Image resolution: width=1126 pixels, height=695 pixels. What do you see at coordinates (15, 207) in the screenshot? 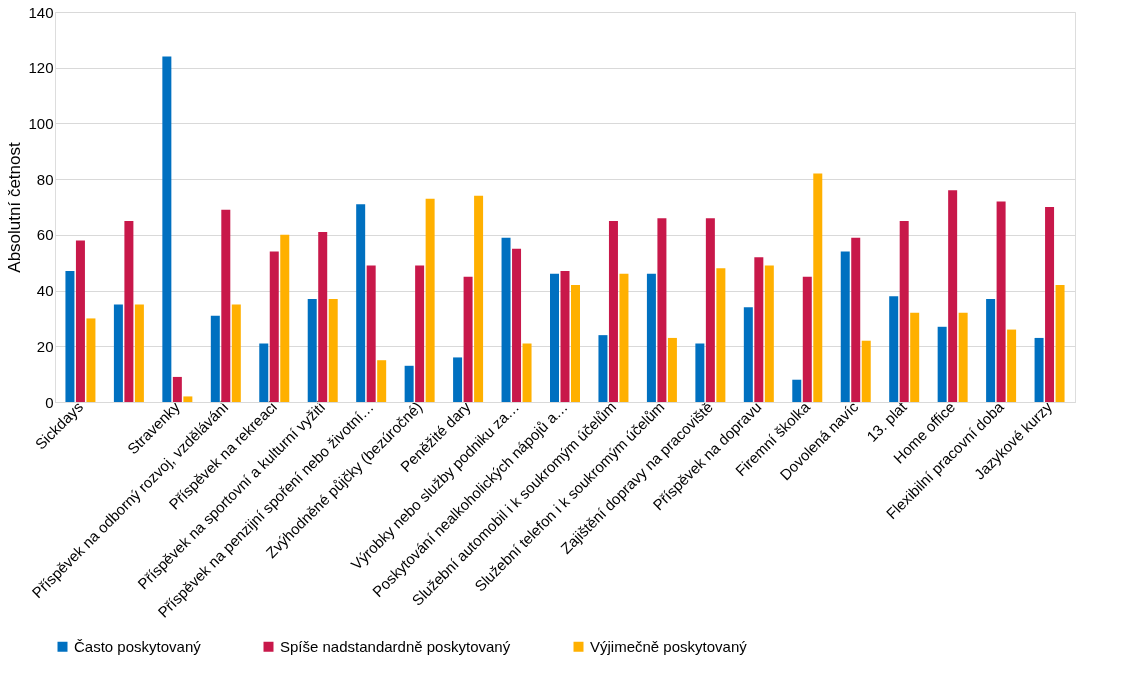
I see `y-axis-title: Absolutní četnost` at bounding box center [15, 207].